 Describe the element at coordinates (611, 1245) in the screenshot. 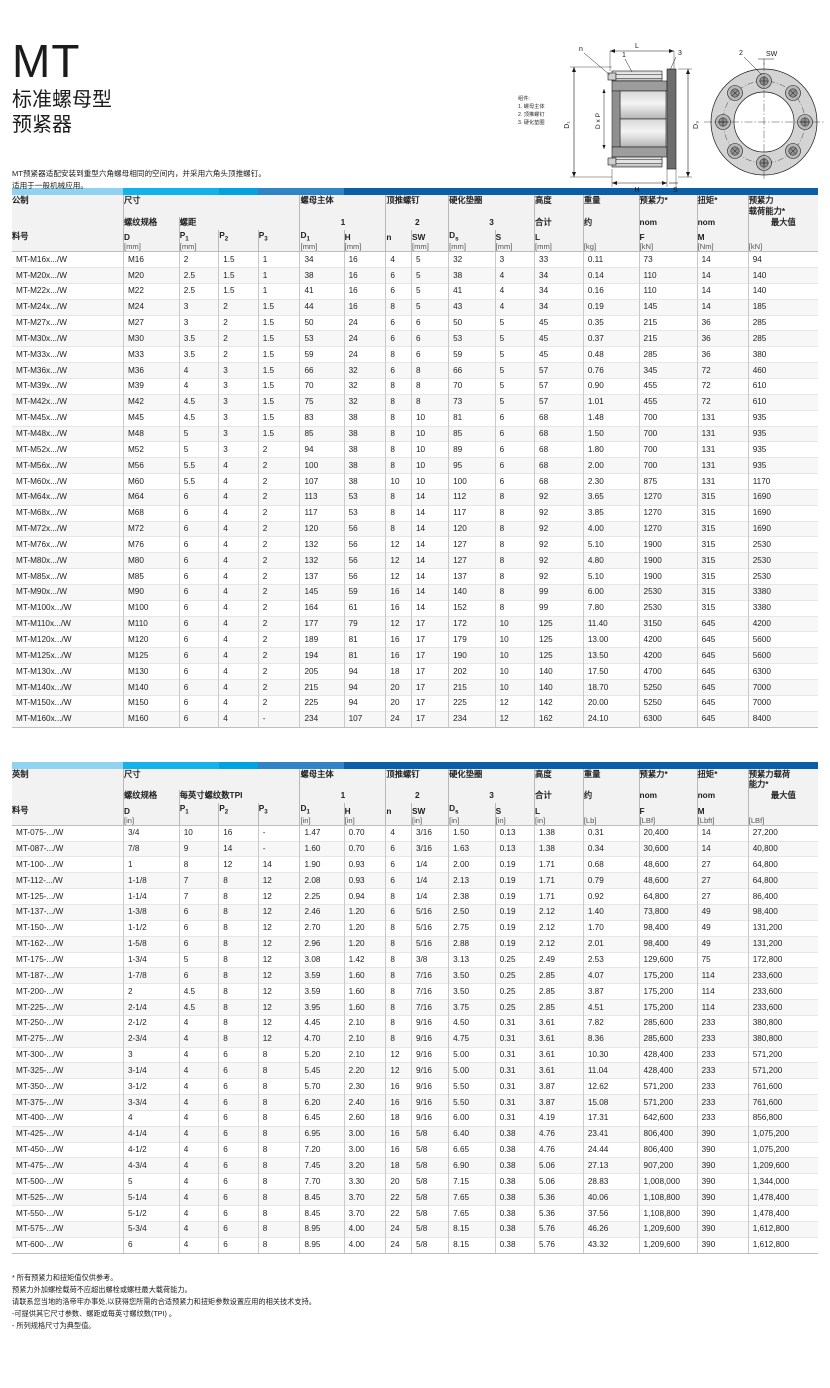

I see `table-cell: 43.32` at that location.